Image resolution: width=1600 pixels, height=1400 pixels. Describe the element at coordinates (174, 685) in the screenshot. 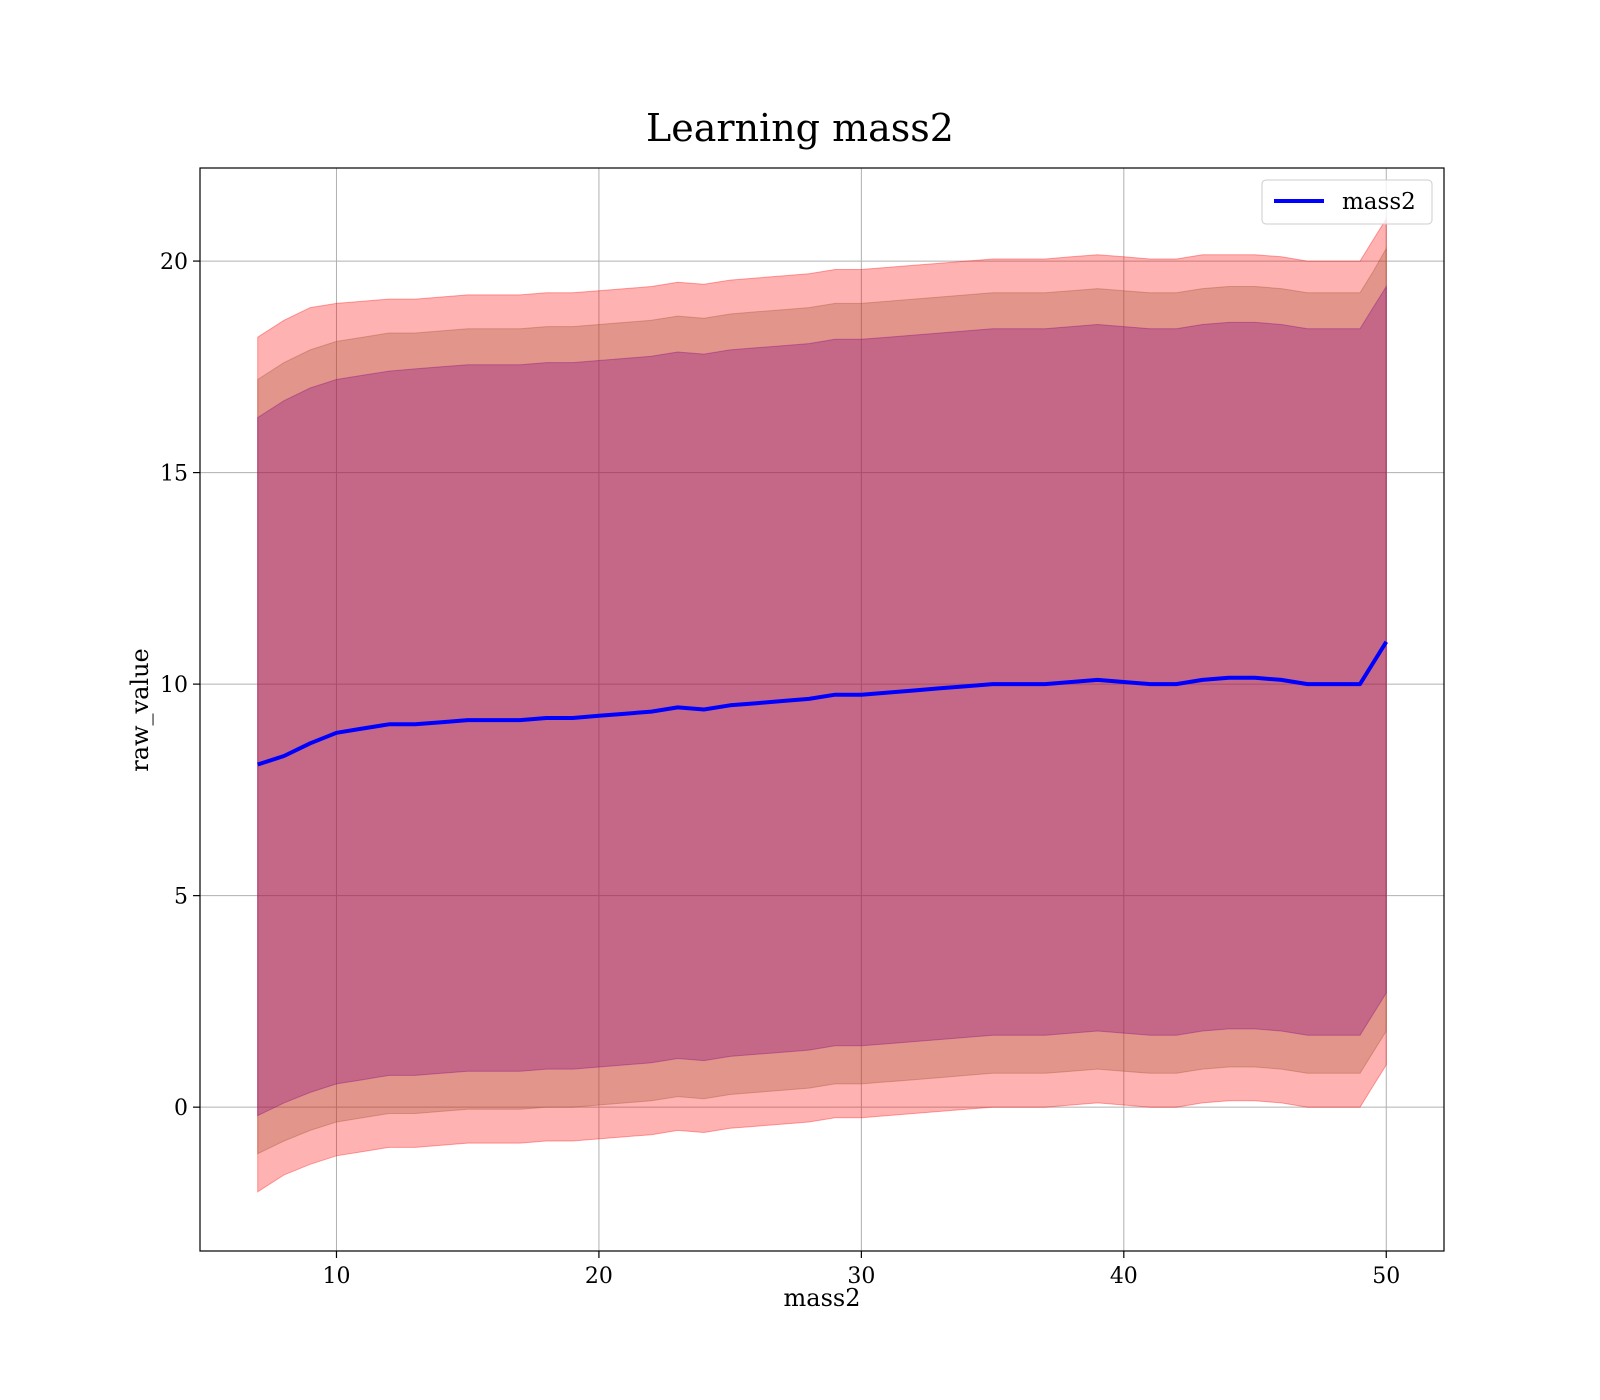

I see `y-tick-label: 10` at that location.